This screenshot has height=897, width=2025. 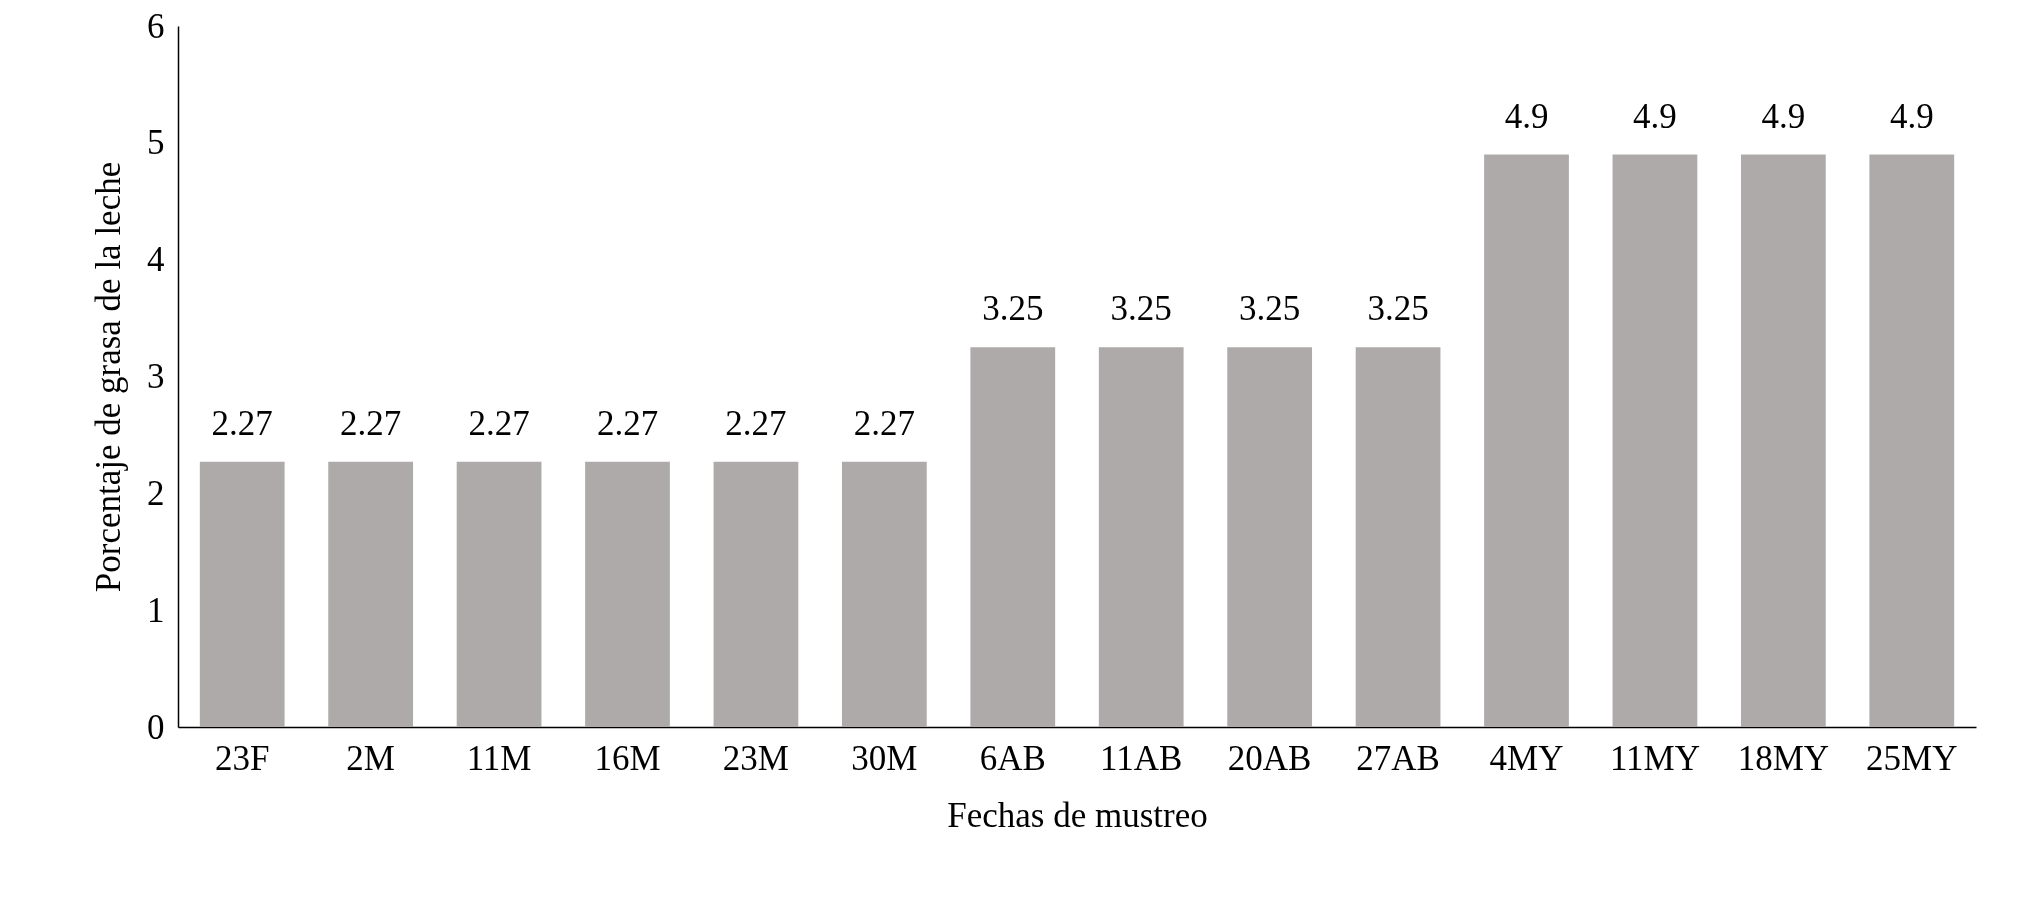 What do you see at coordinates (370, 758) in the screenshot?
I see `x-tick-label: 2M` at bounding box center [370, 758].